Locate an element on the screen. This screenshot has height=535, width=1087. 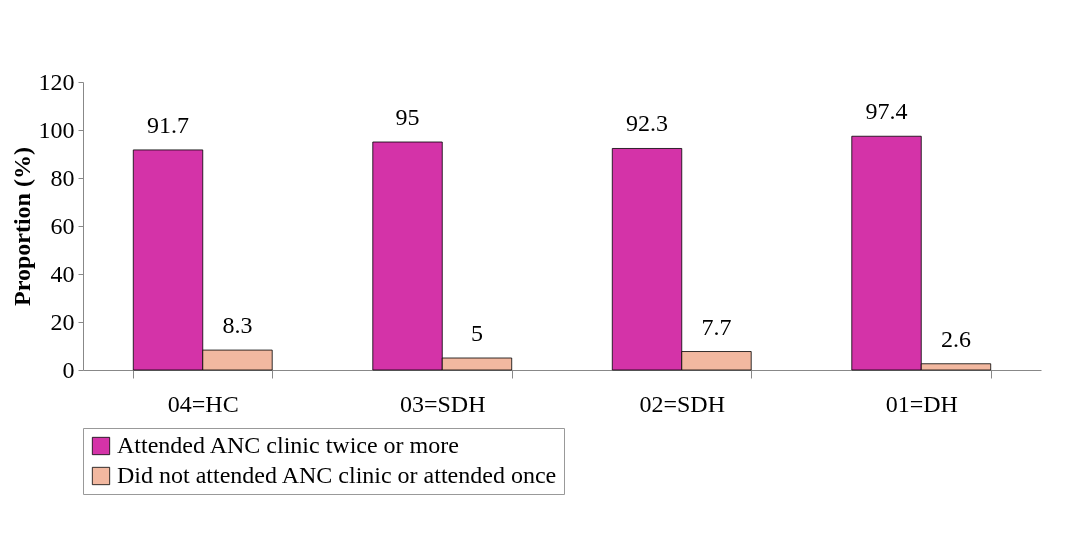
y-tick-label: 120 is located at coordinates (56, 81).